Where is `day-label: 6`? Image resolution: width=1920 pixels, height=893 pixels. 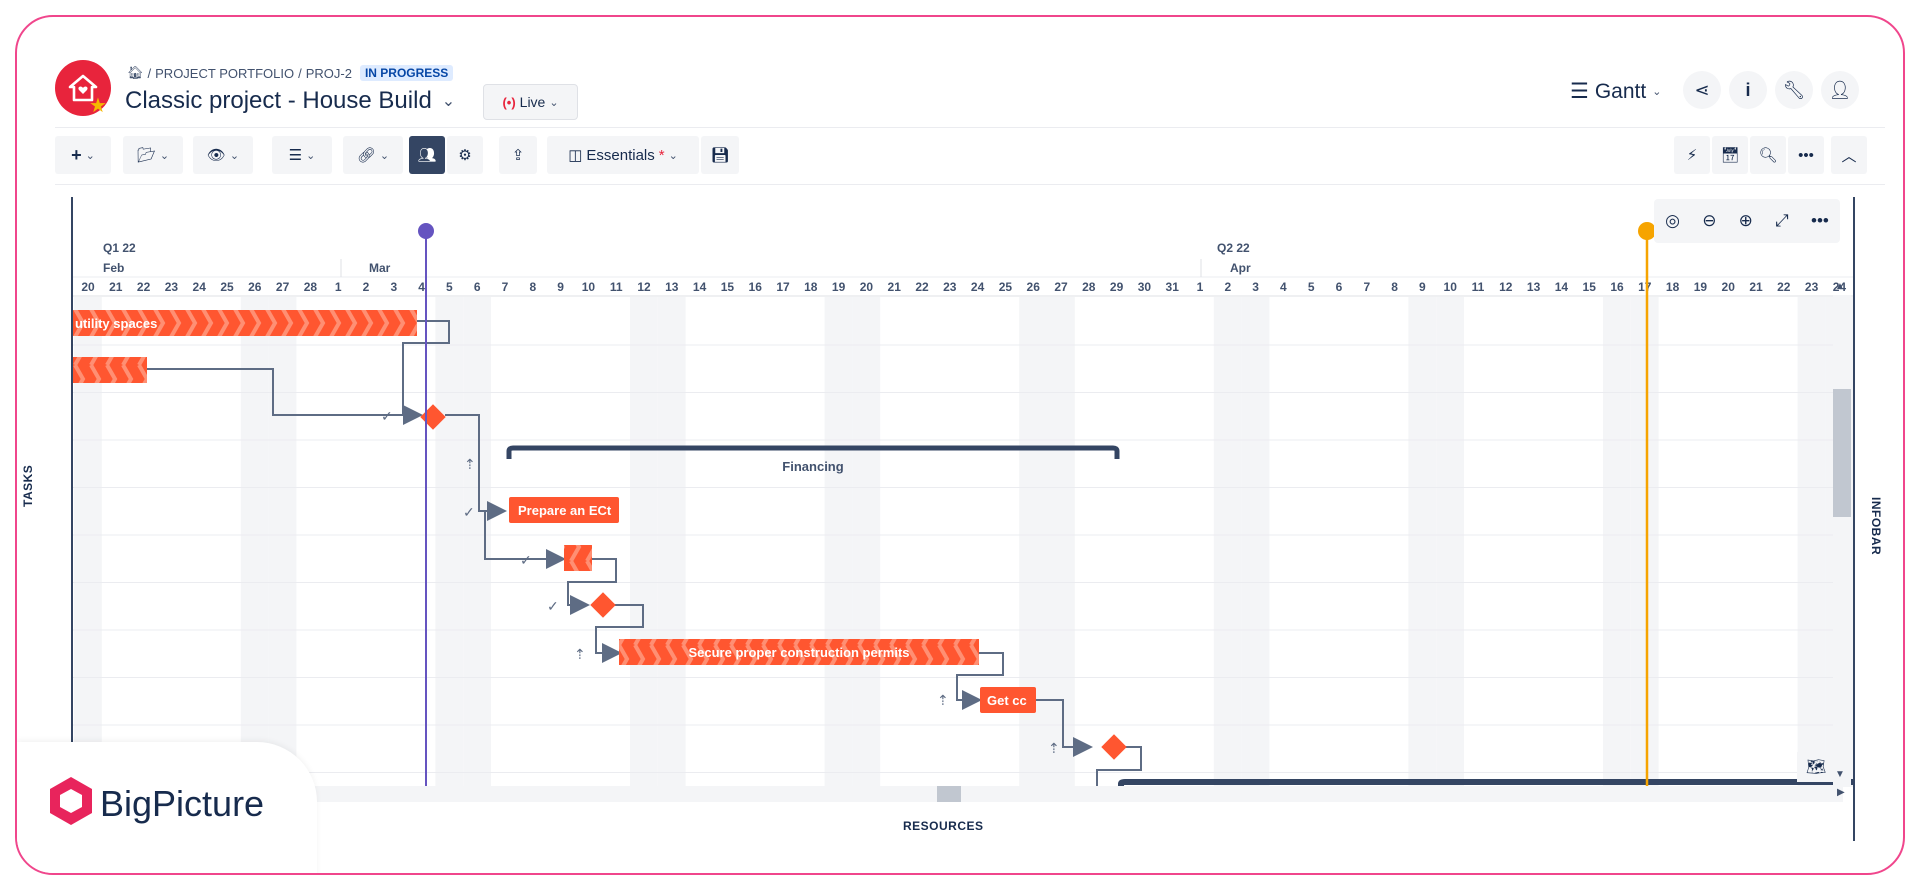
day-label: 6 is located at coordinates (477, 287).